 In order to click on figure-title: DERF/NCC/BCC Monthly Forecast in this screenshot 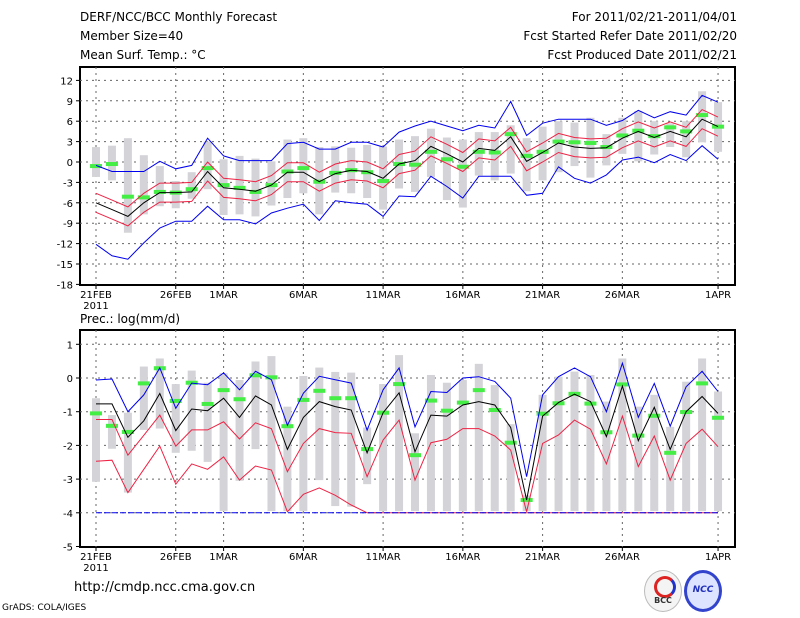, I will do `click(179, 17)`.